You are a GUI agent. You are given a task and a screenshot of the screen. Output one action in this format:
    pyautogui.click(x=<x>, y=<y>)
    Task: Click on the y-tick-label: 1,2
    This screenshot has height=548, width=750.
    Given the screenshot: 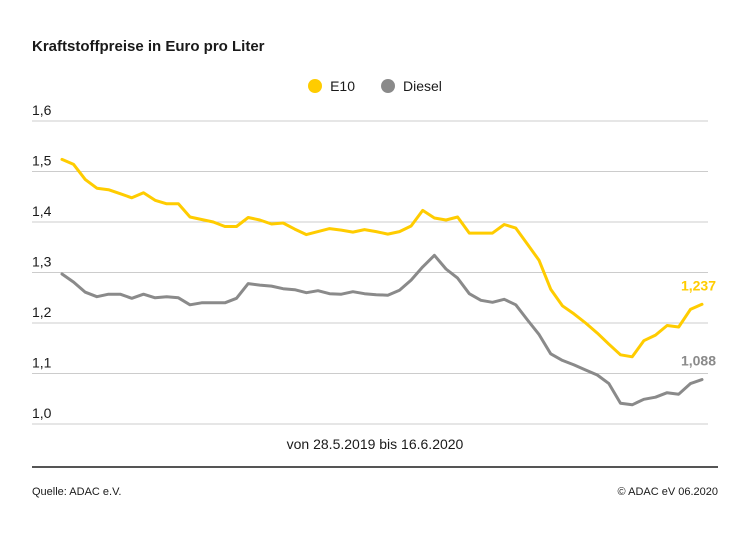 What is the action you would take?
    pyautogui.click(x=42, y=312)
    